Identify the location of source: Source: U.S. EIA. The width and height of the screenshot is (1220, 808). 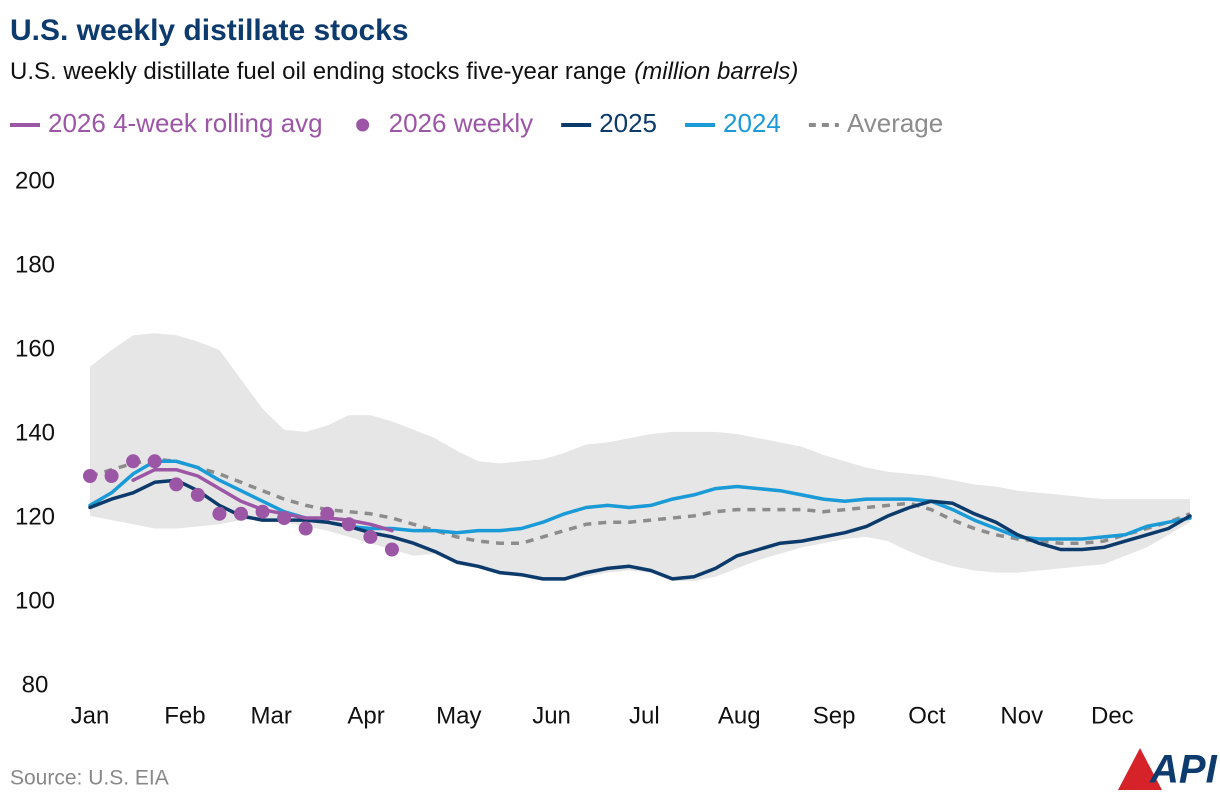
(89, 778).